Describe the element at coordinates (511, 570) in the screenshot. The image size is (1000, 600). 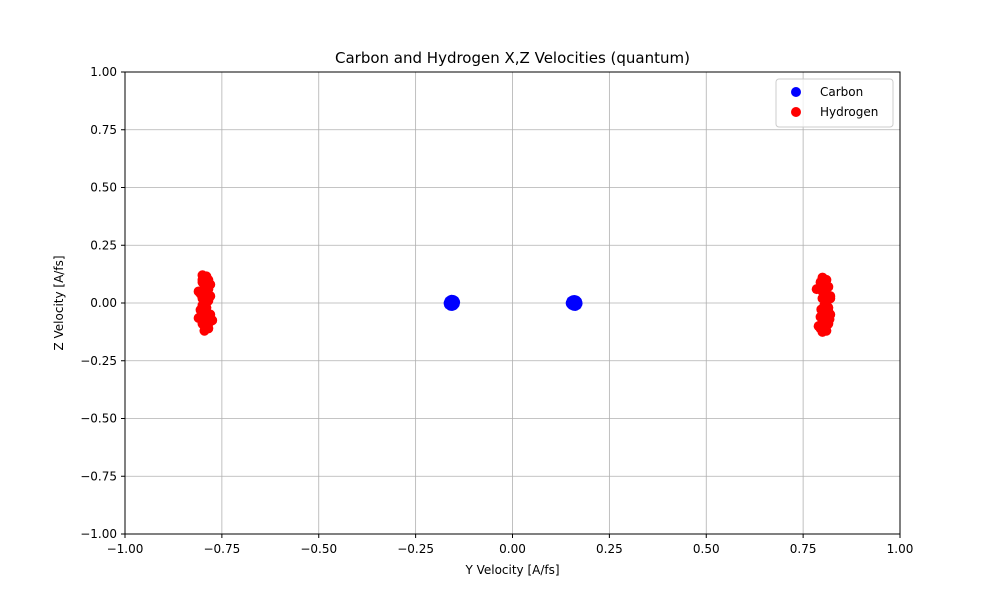
I see `x-axis-label: Y Velocity [A/fs]` at that location.